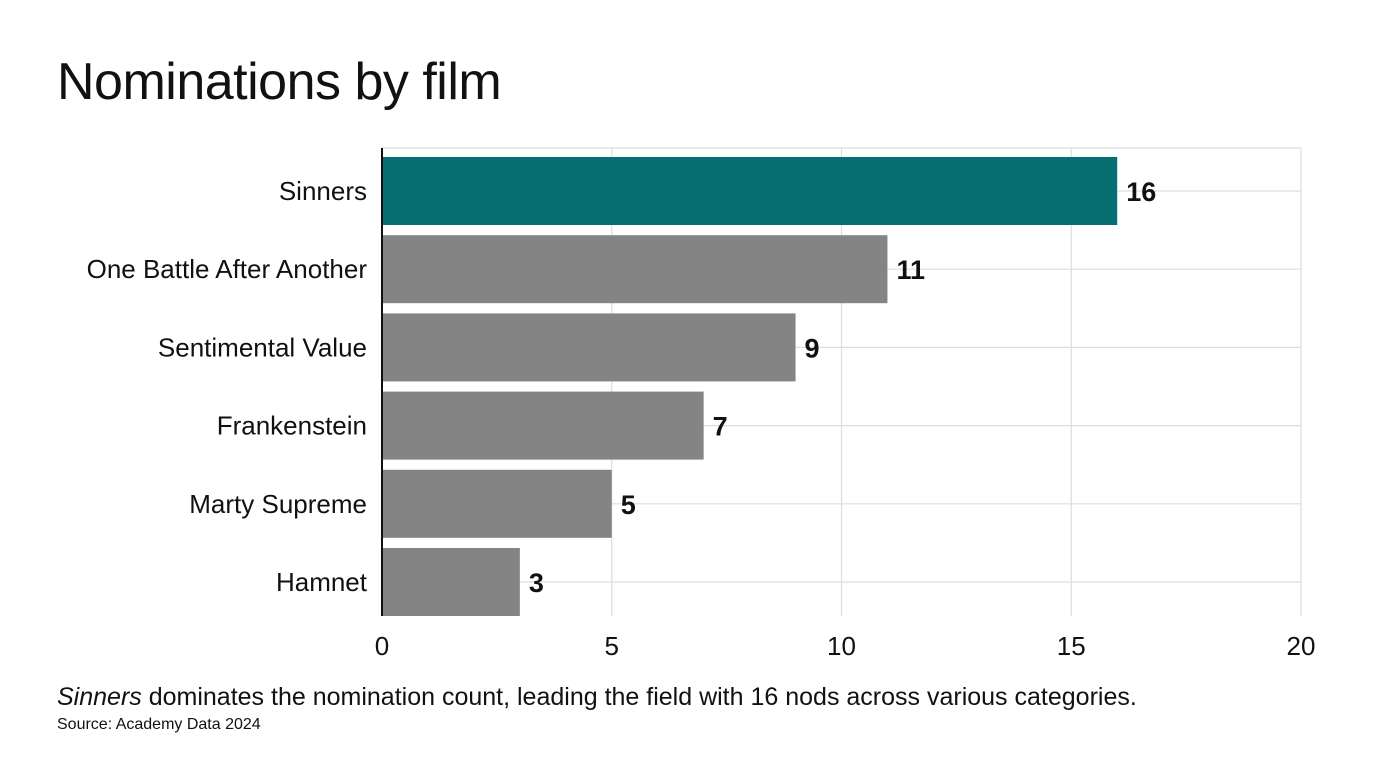 This screenshot has height=768, width=1376. Describe the element at coordinates (278, 504) in the screenshot. I see `category-label: Marty Supreme` at that location.